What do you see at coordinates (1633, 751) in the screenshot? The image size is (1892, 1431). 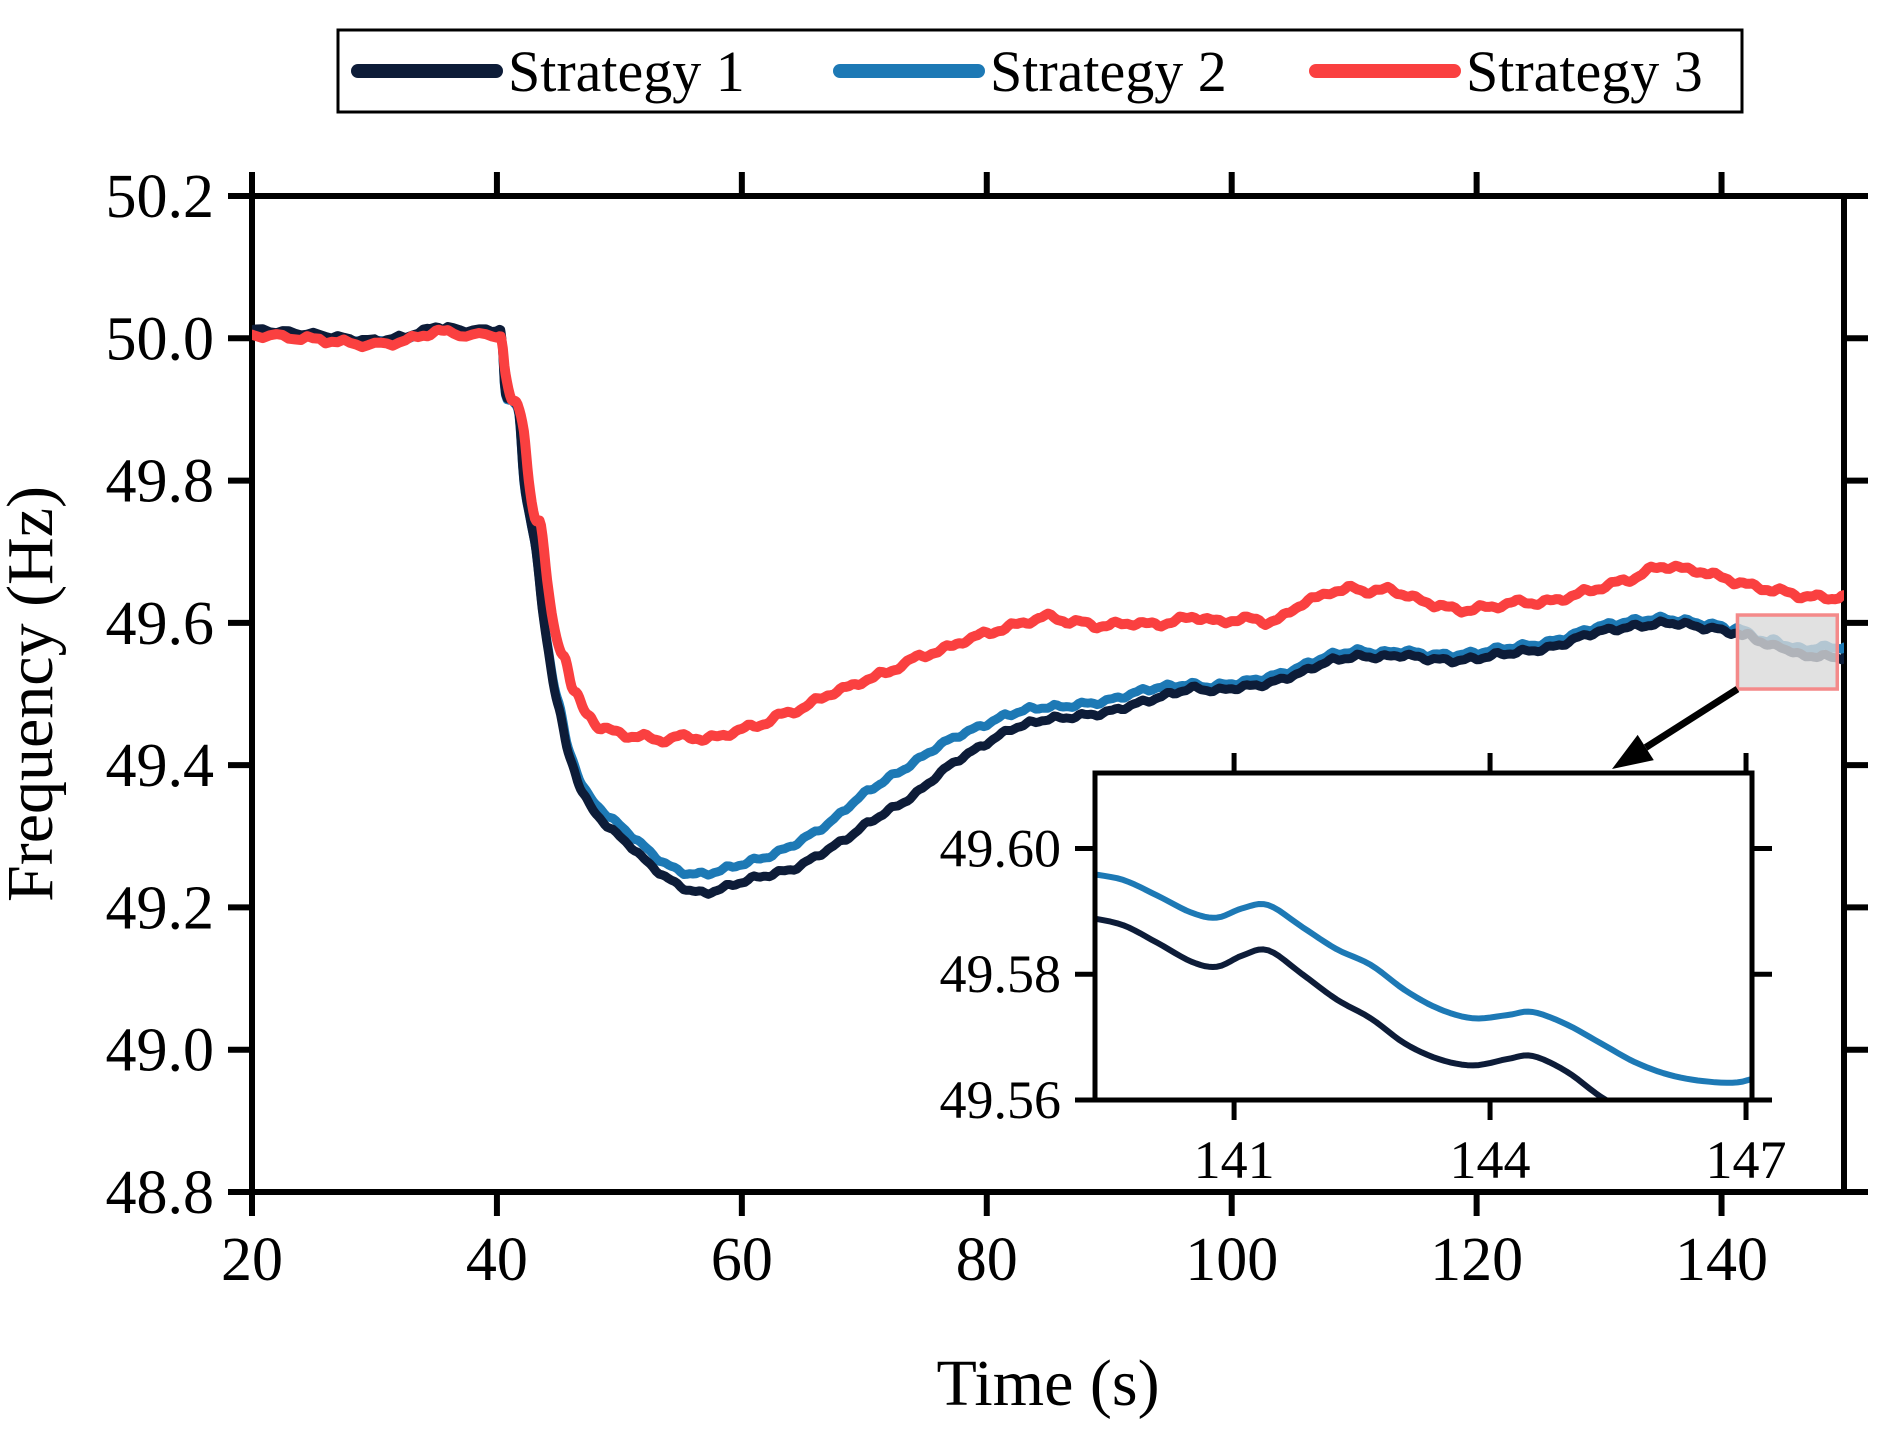 I see `callout-arrowhead` at bounding box center [1633, 751].